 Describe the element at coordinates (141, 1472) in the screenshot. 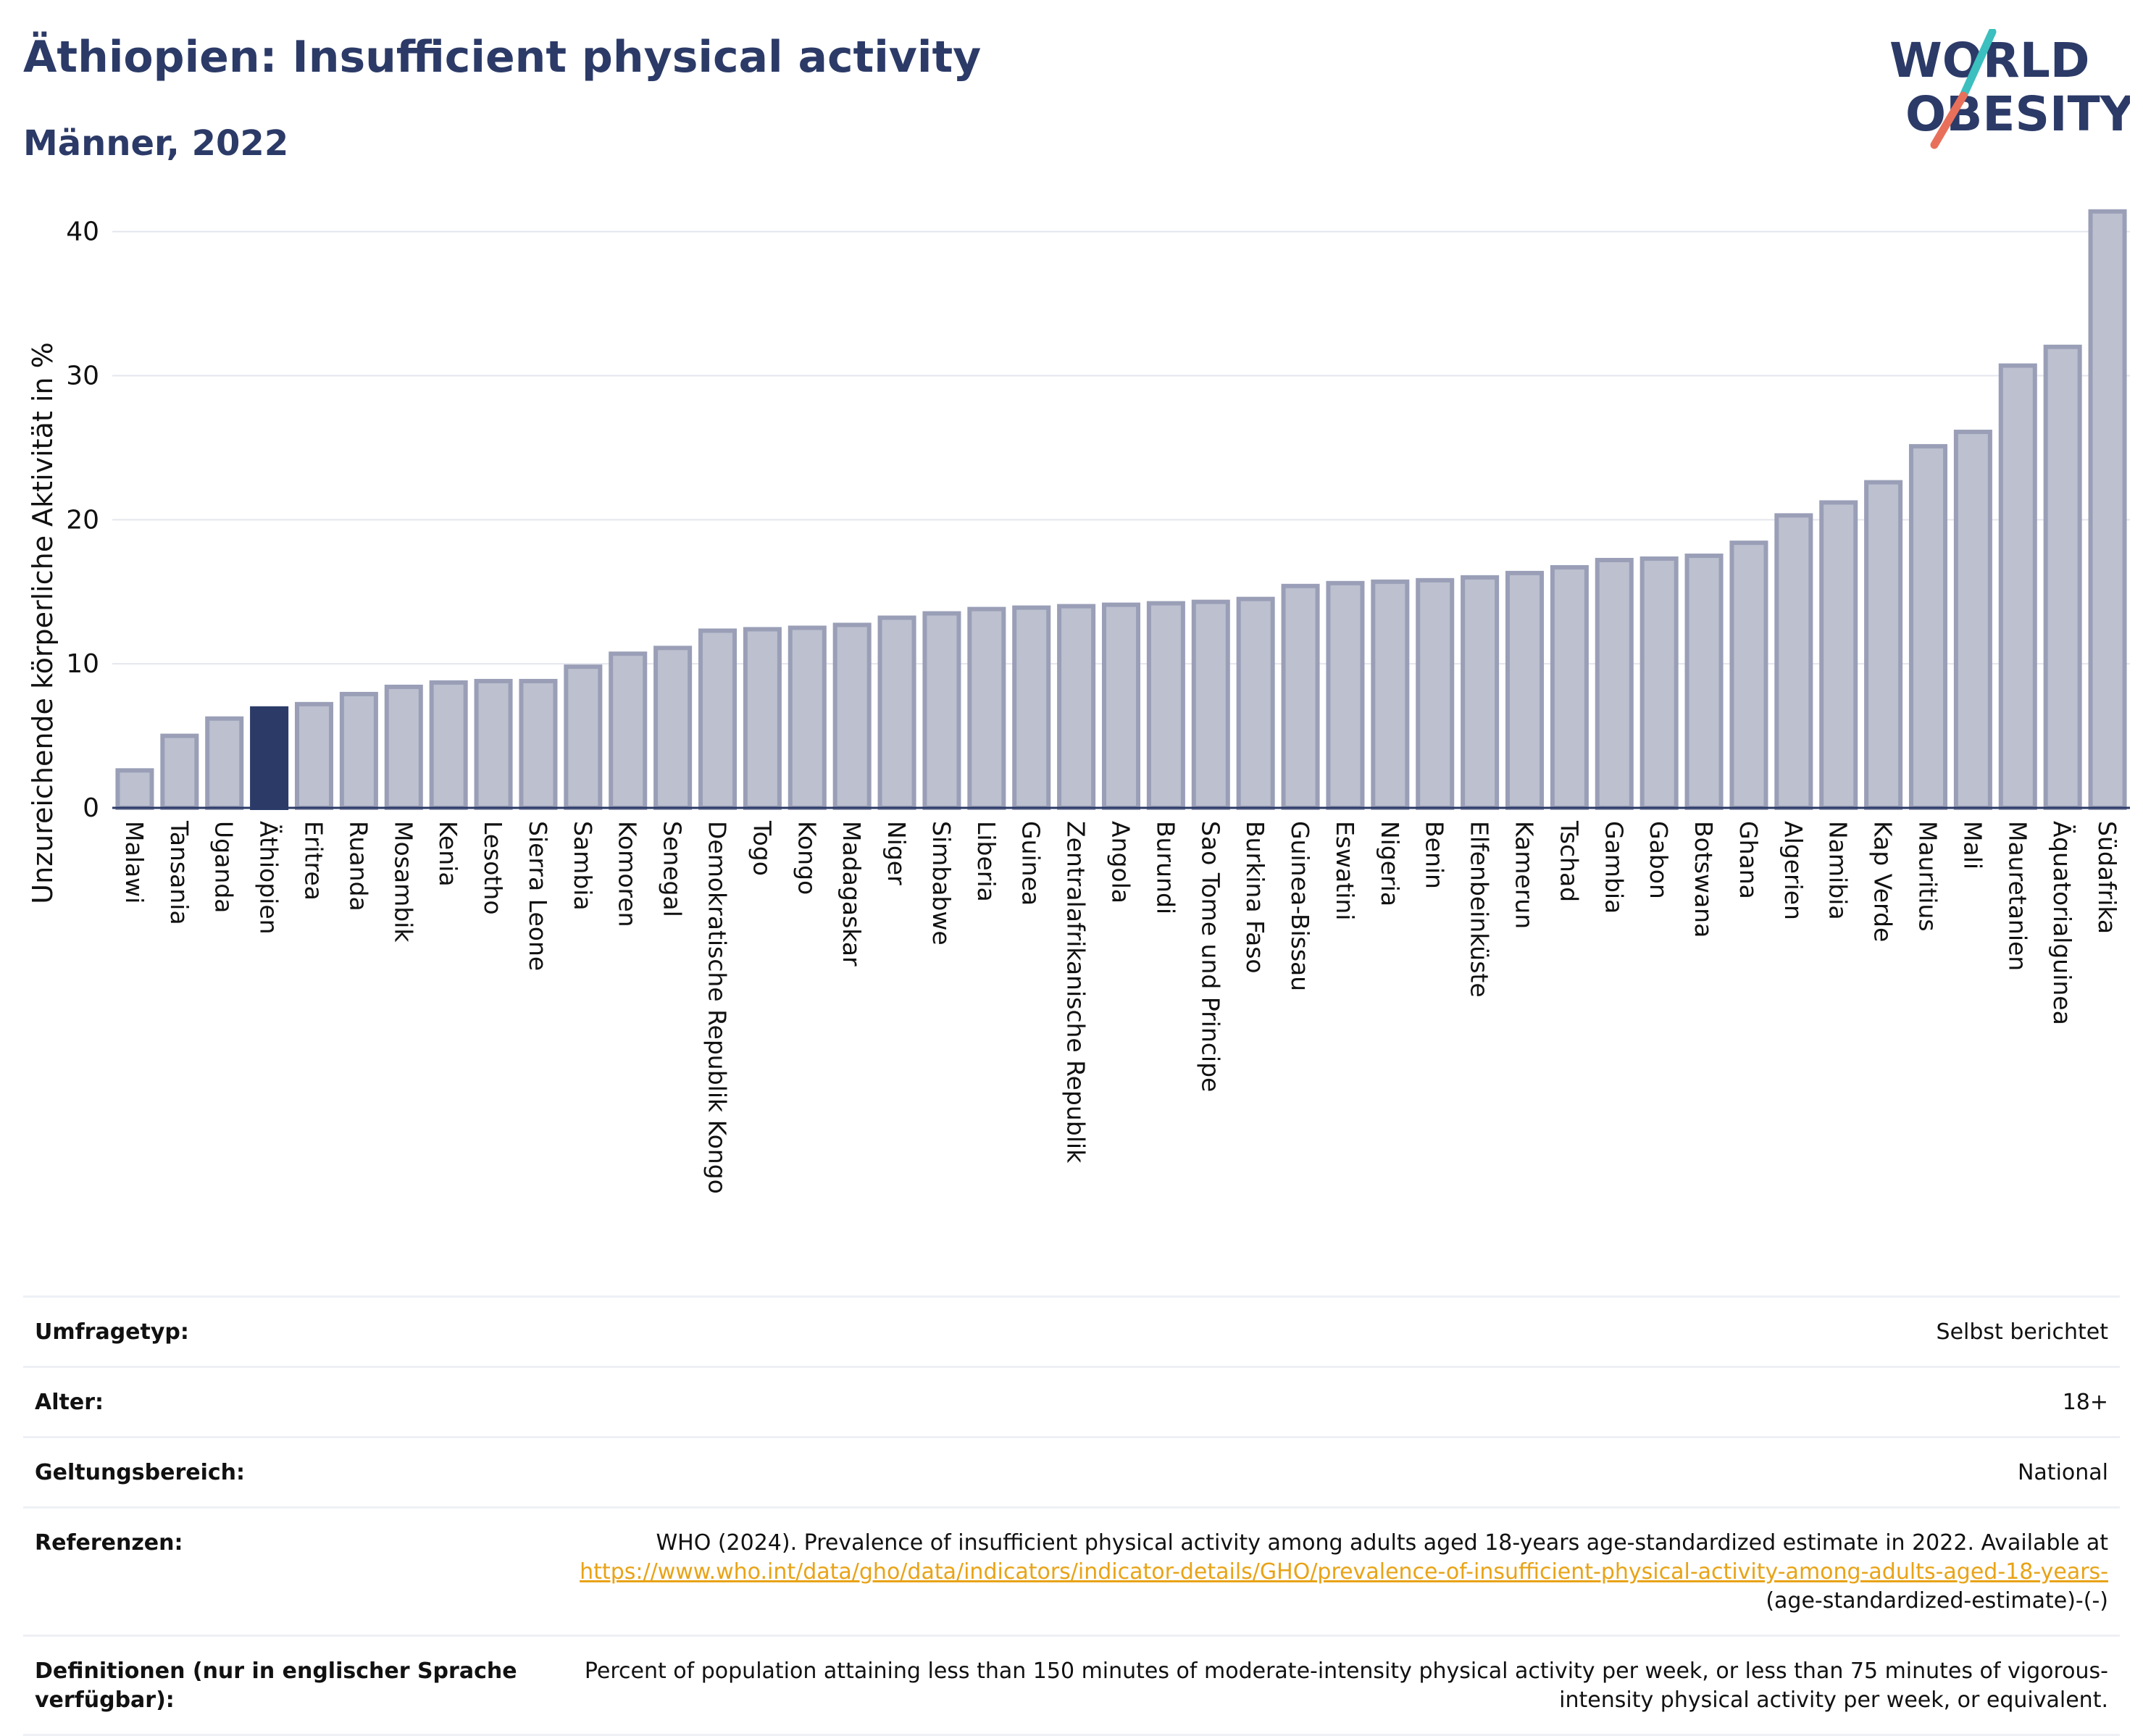

I see `scope-label: Geltungsbereich:` at that location.